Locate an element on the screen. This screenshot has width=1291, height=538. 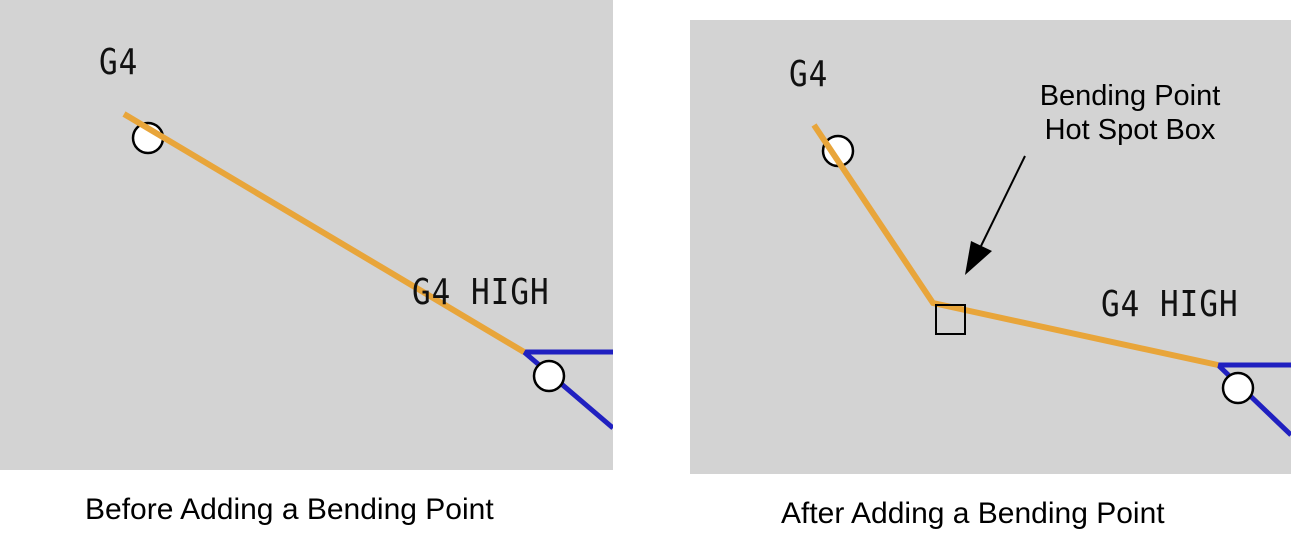
bending-point-hot-spot-box is located at coordinates (950, 319).